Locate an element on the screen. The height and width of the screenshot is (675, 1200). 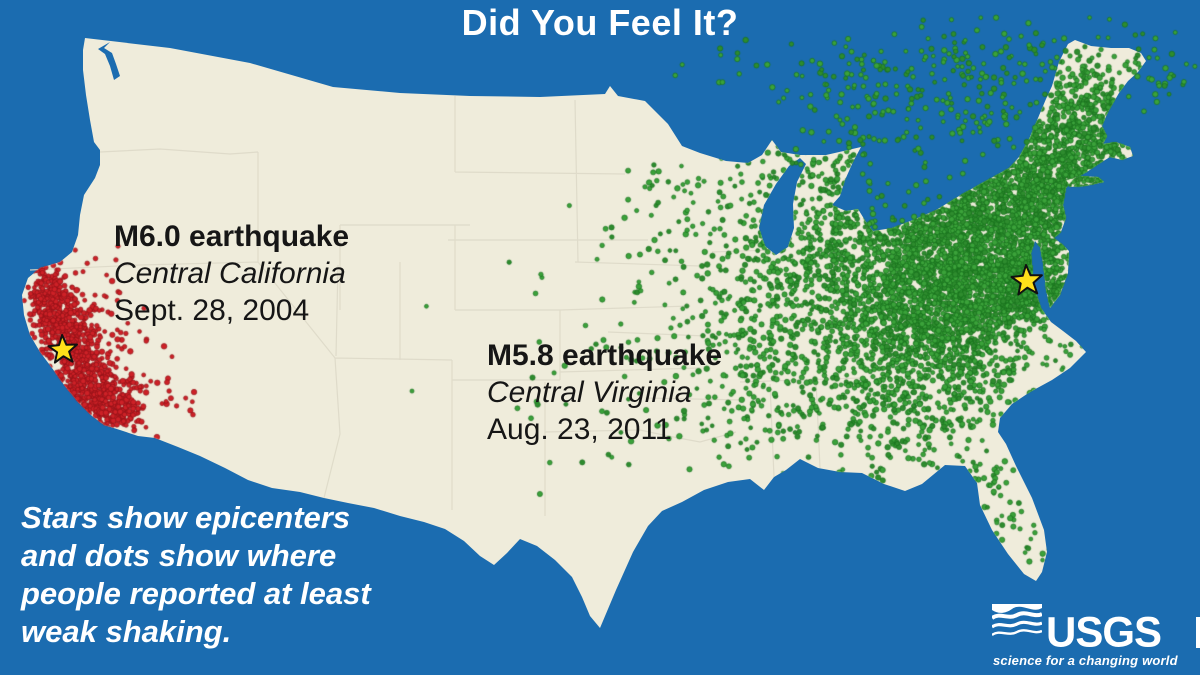
epicenter-star-virginia is located at coordinates (1026, 280).